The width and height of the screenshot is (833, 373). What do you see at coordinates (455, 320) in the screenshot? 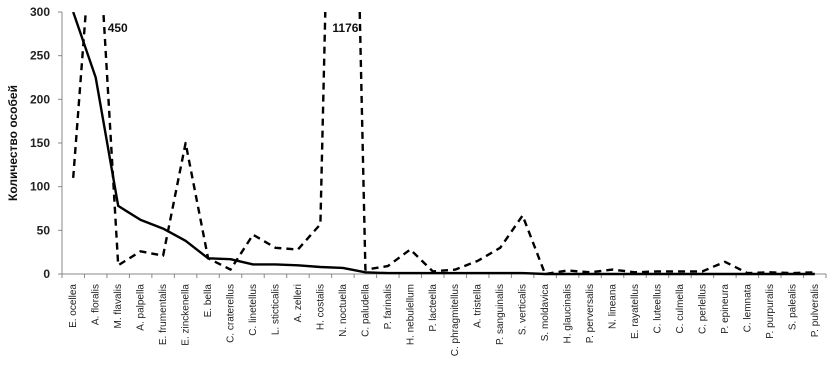
I see `x-tick-label: C. phragmitellus` at bounding box center [455, 320].